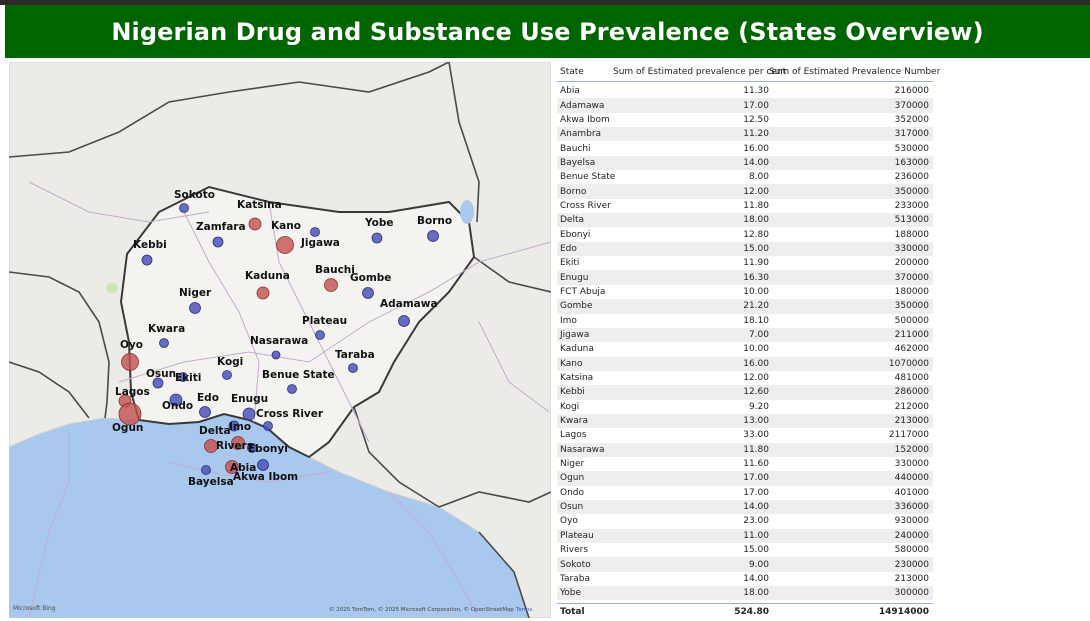  What do you see at coordinates (434, 221) in the screenshot?
I see `state-label: Borno` at bounding box center [434, 221].